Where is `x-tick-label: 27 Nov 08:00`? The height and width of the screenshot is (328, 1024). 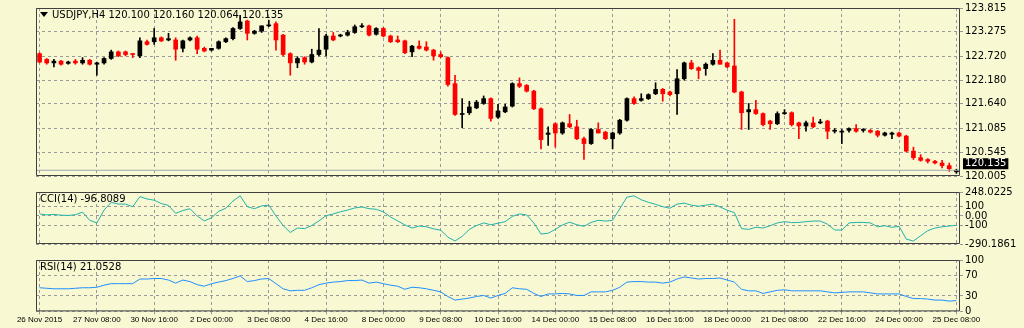 x-tick-label: 27 Nov 08:00 is located at coordinates (97, 320).